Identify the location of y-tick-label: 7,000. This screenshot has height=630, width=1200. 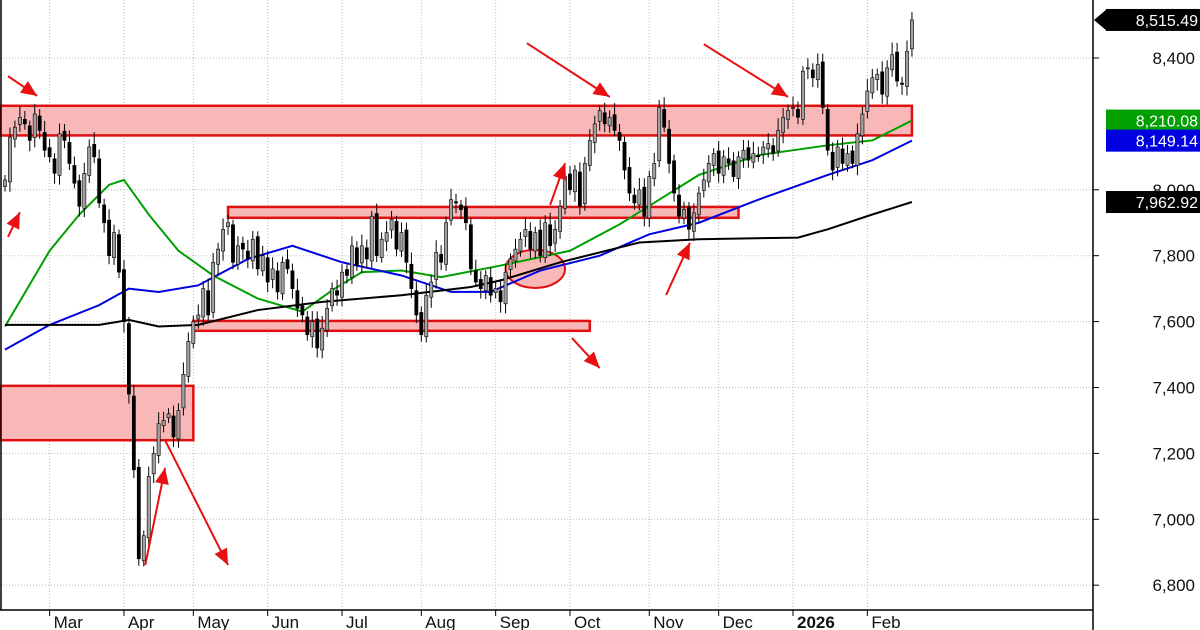
(1173, 519).